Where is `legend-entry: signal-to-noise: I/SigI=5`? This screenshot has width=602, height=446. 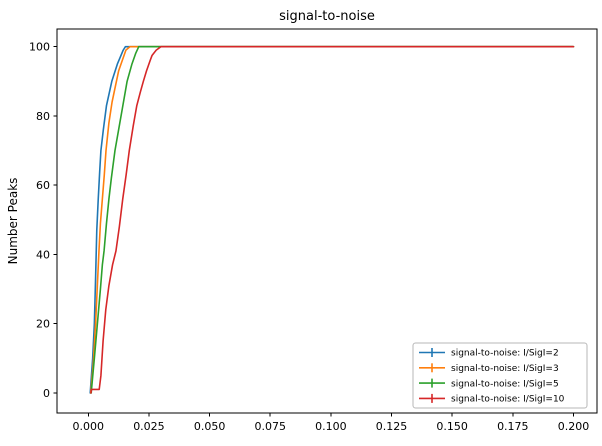
legend-entry: signal-to-noise: I/SigI=5 is located at coordinates (489, 383).